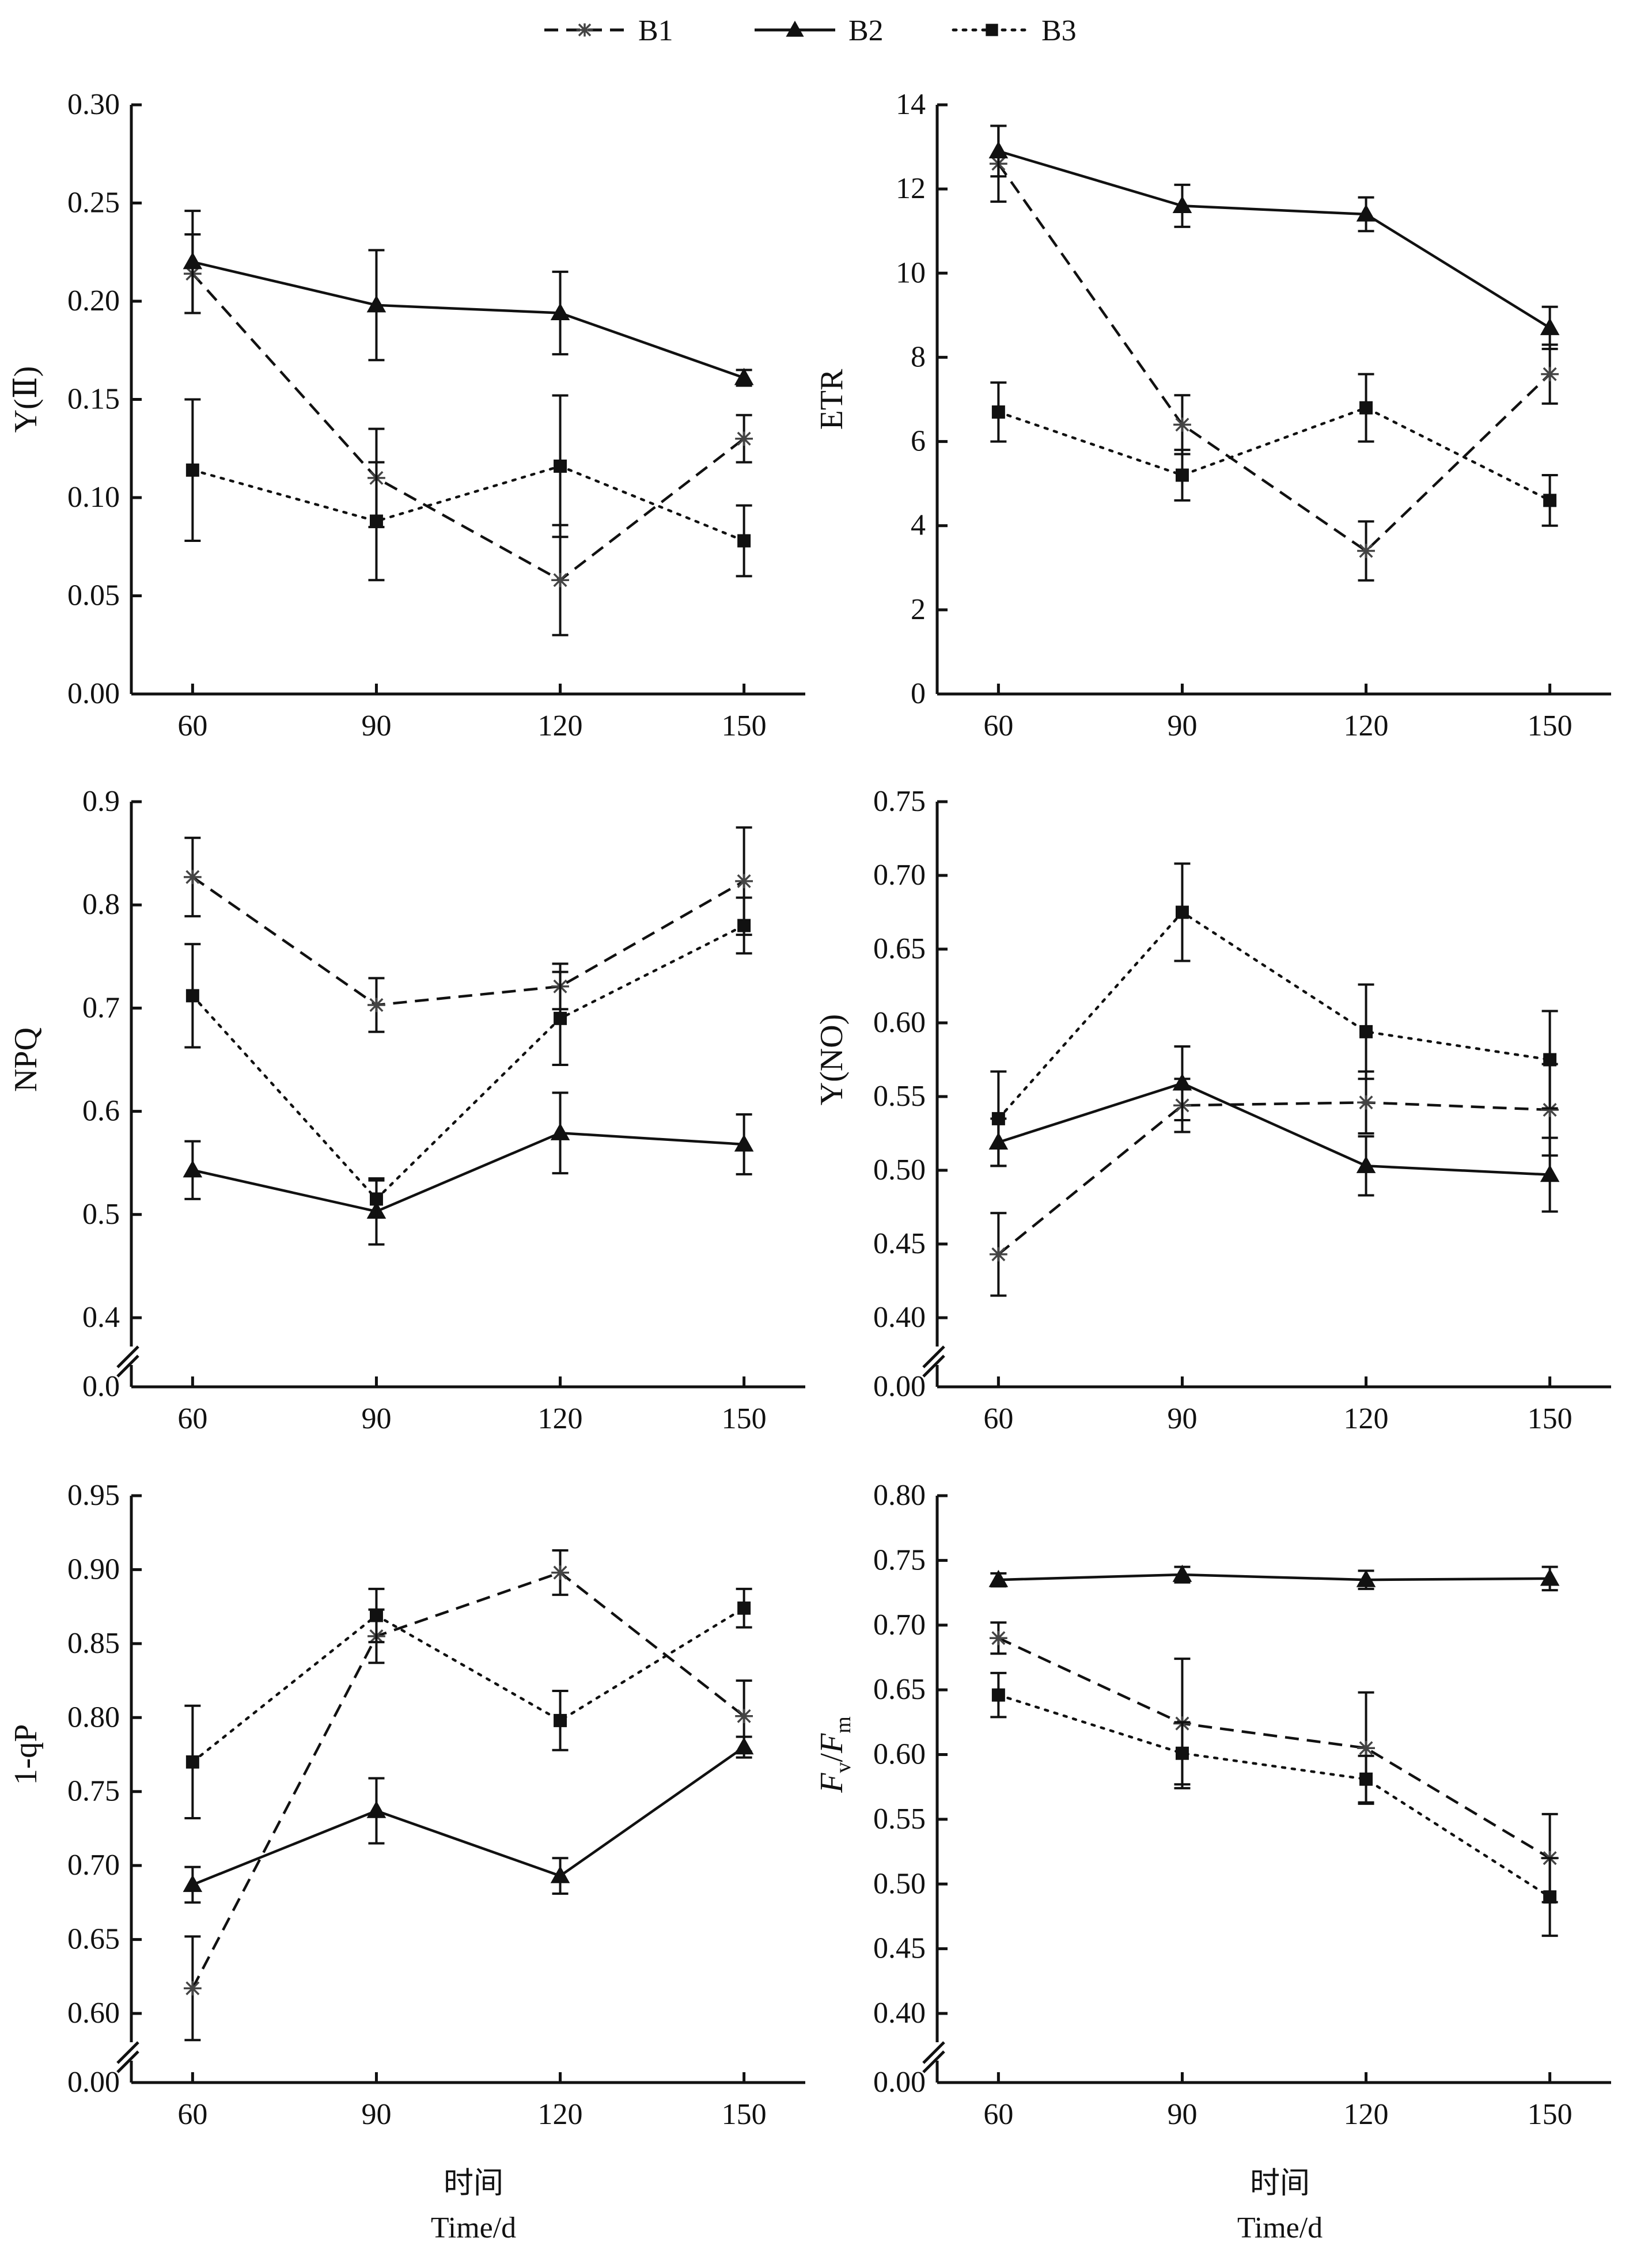 The width and height of the screenshot is (1633, 2268). I want to click on y-tick-label: 0.65, so click(899, 948).